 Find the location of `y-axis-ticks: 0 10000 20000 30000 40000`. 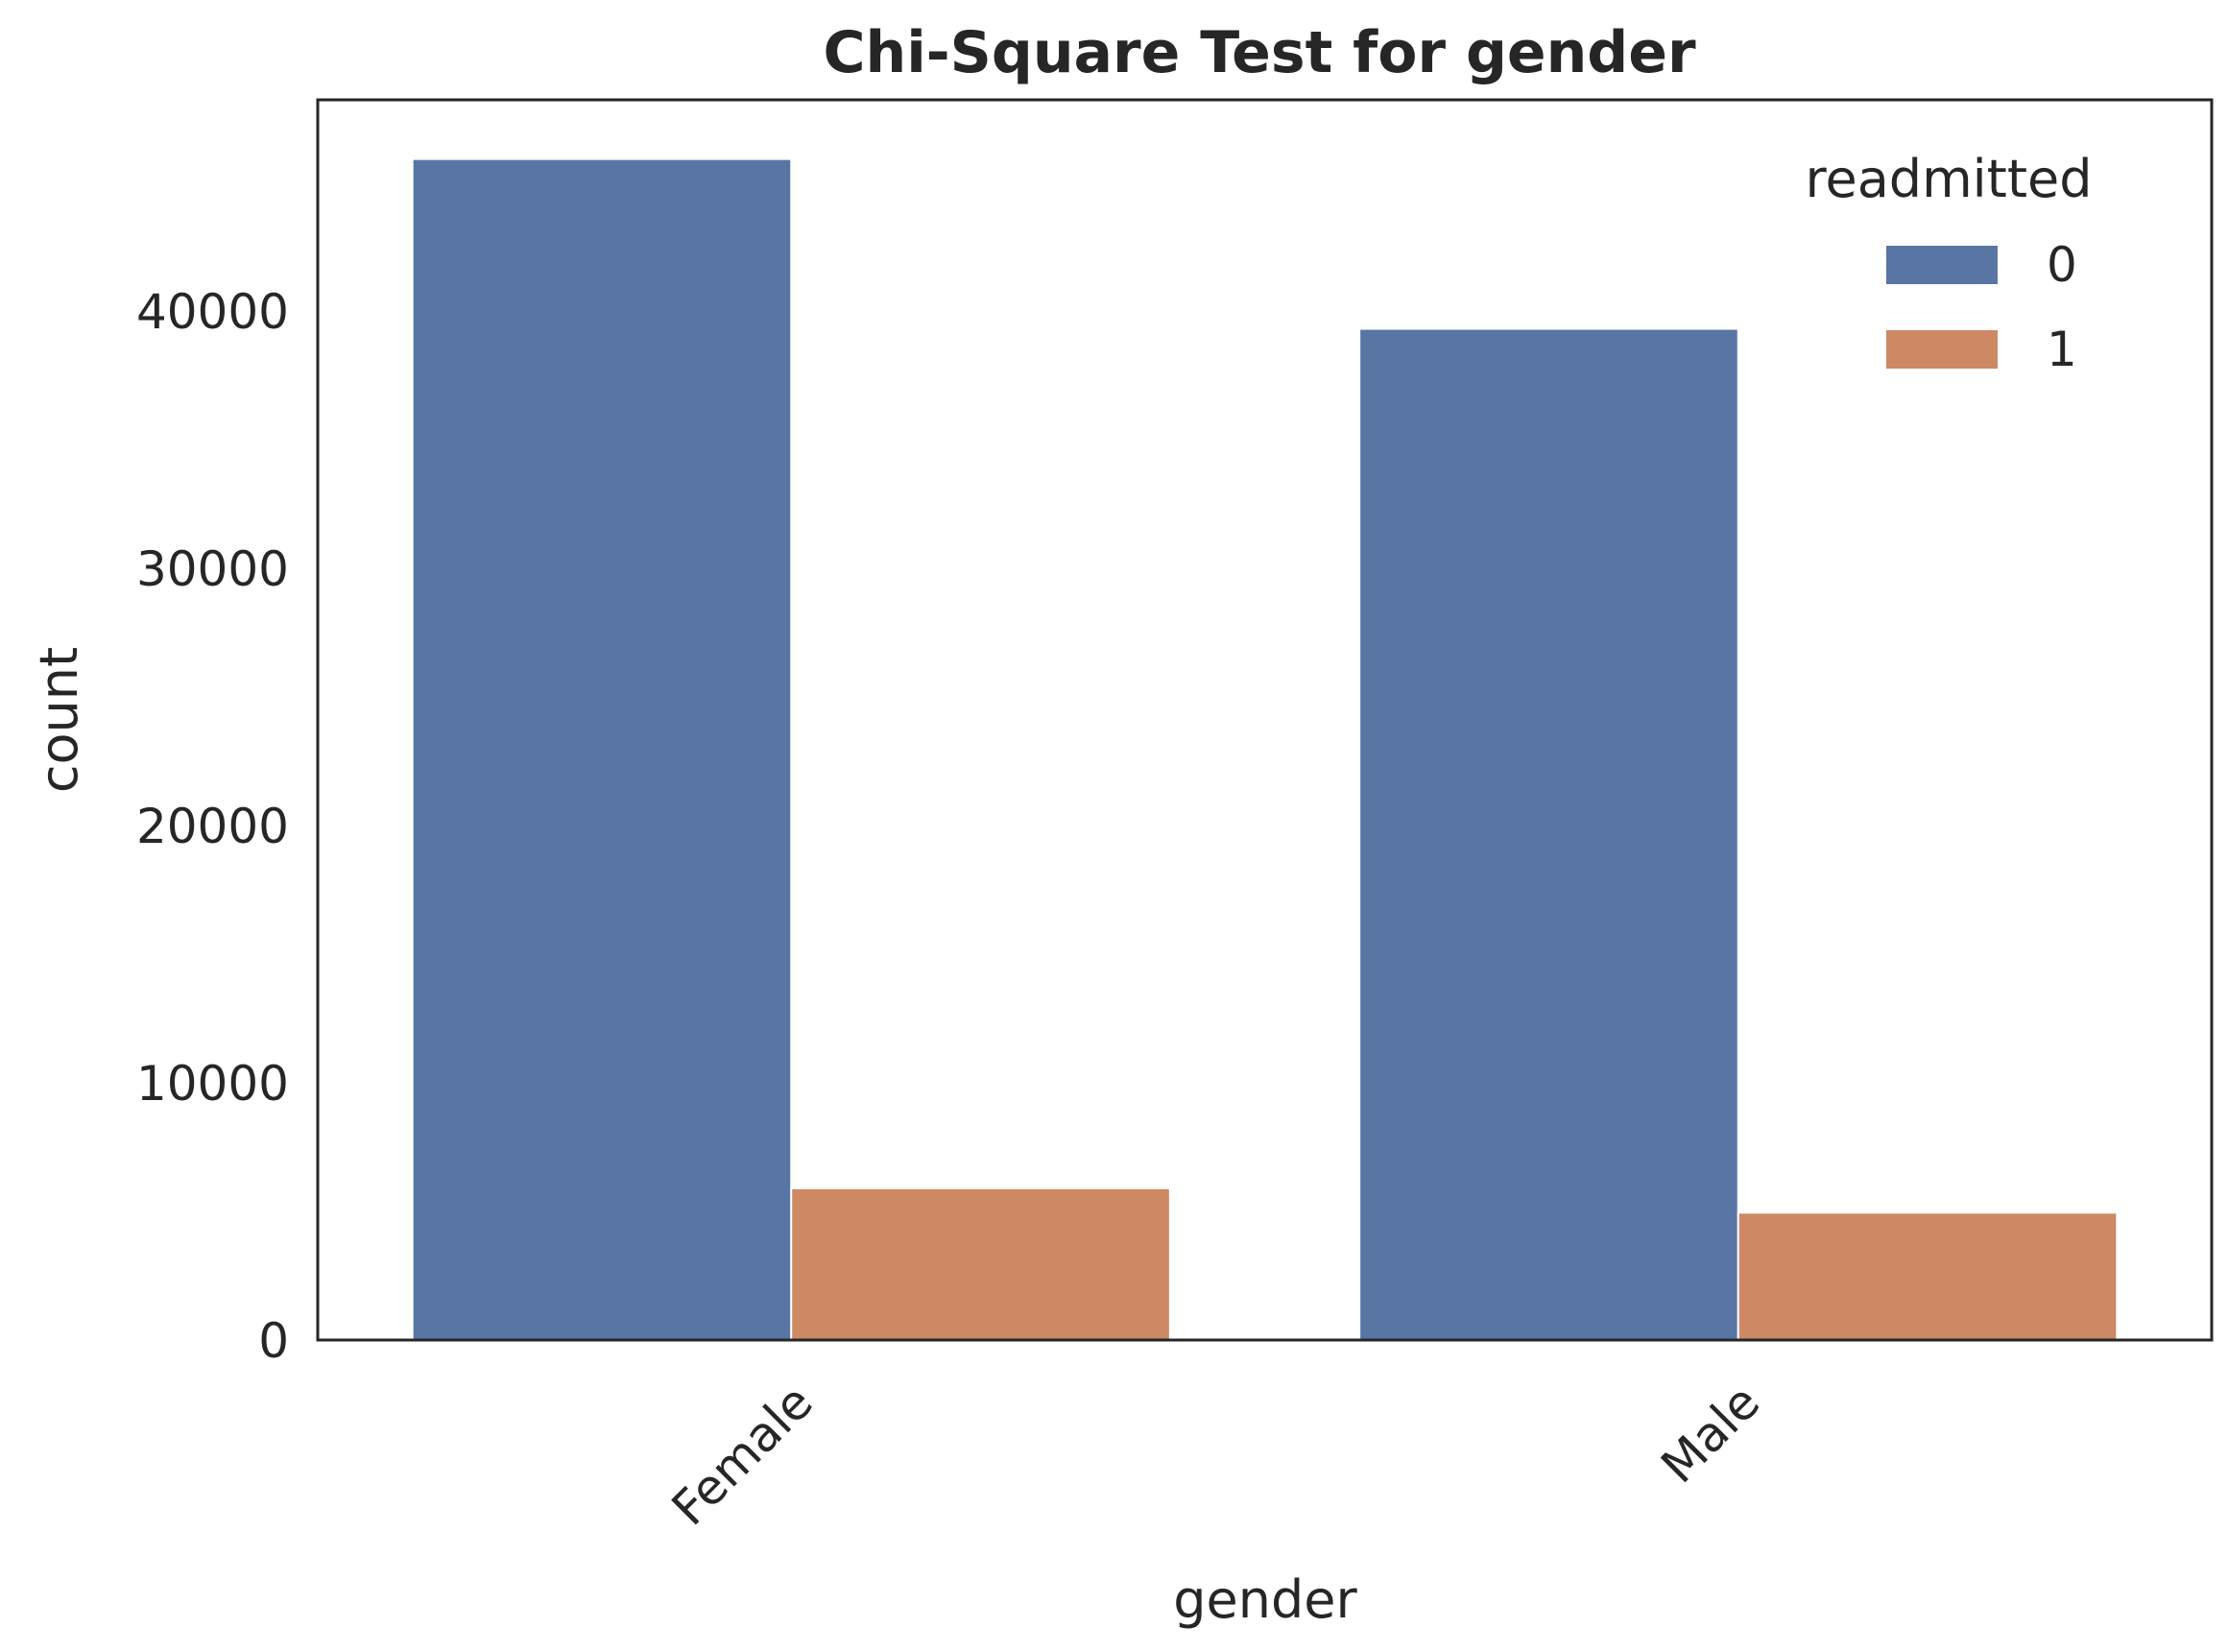

y-axis-ticks: 0 10000 20000 30000 40000 is located at coordinates (212, 826).